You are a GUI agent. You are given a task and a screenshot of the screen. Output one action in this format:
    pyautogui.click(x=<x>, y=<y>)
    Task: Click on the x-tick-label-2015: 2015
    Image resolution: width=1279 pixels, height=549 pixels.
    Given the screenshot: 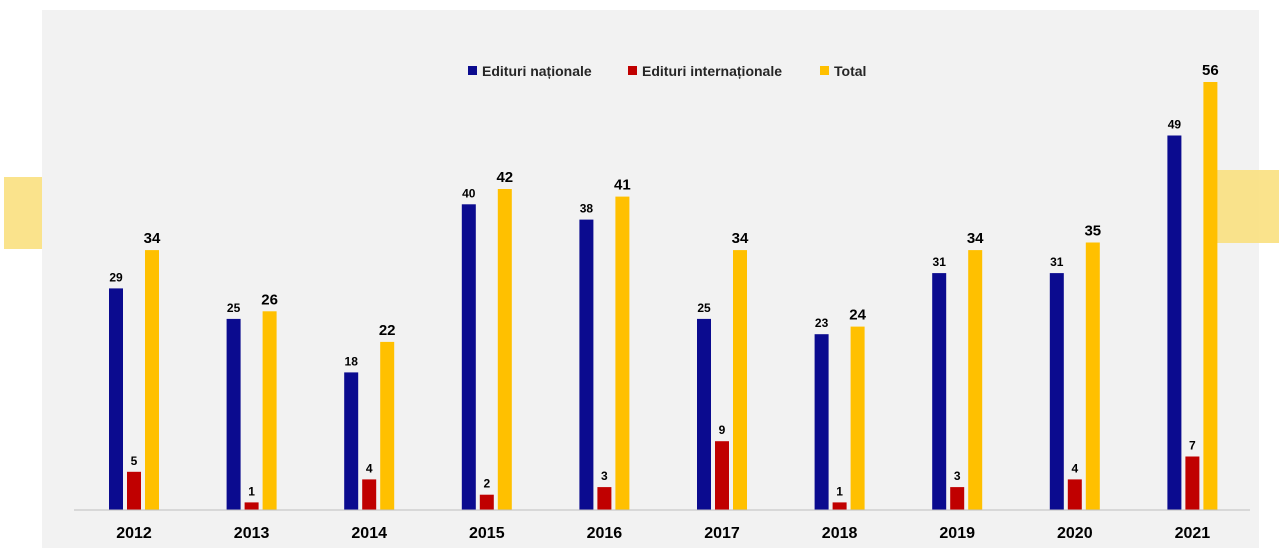 What is the action you would take?
    pyautogui.click(x=487, y=533)
    